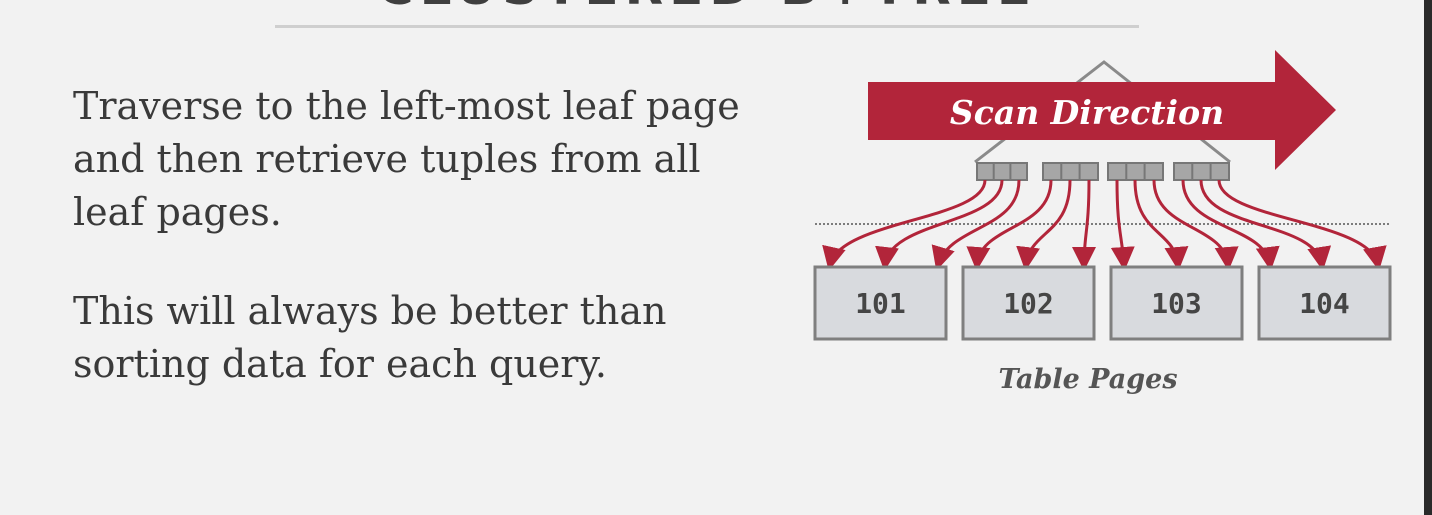 Image resolution: width=1432 pixels, height=515 pixels. I want to click on leaf-nodes, so click(1103, 171).